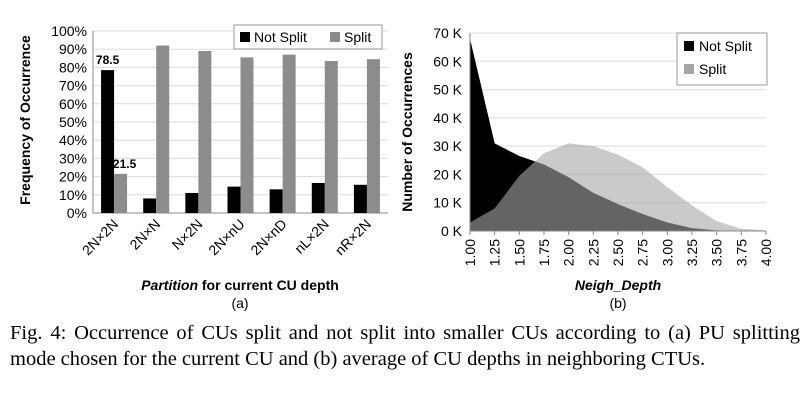  What do you see at coordinates (593, 252) in the screenshot?
I see `x-tick-label: 2.25` at bounding box center [593, 252].